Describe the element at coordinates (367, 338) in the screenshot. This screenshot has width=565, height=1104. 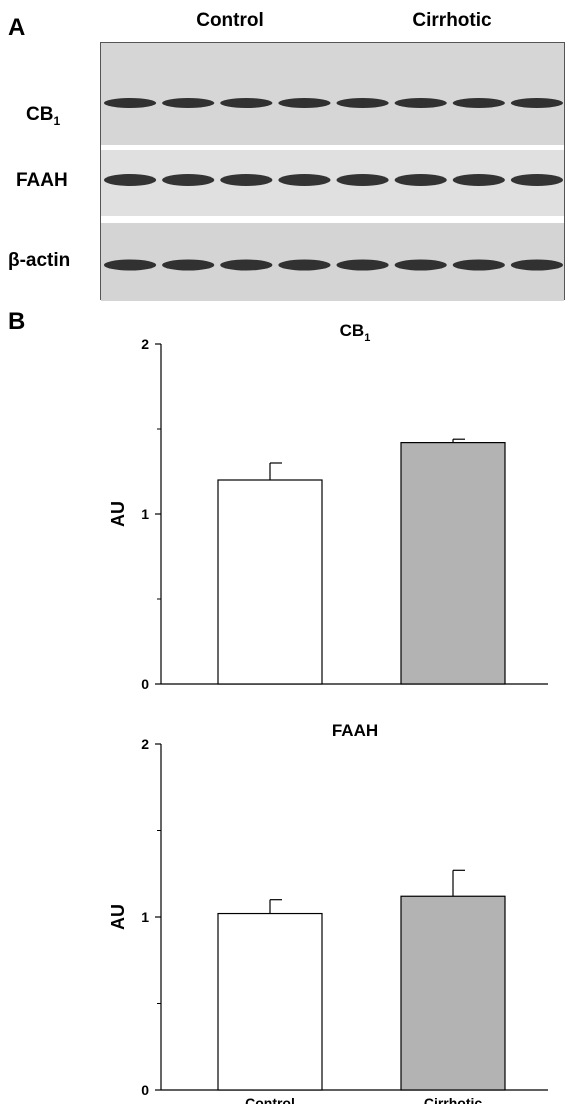
I see `chart-title-sub: 1` at that location.